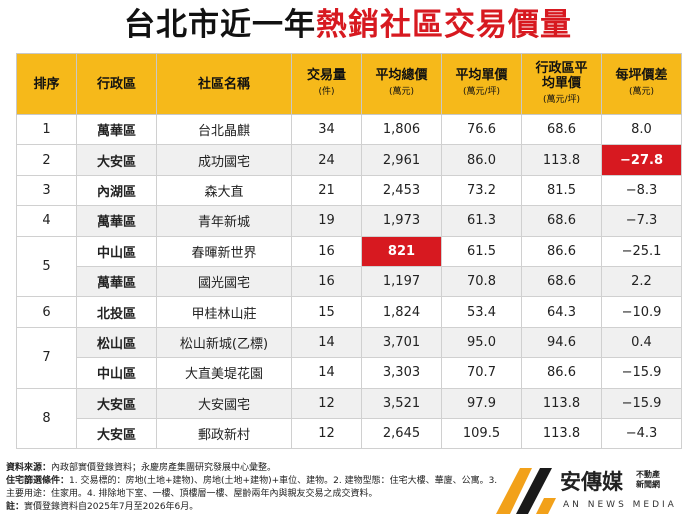 This screenshot has height=522, width=696. I want to click on logo-english: AN NEWS MEDIA, so click(620, 505).